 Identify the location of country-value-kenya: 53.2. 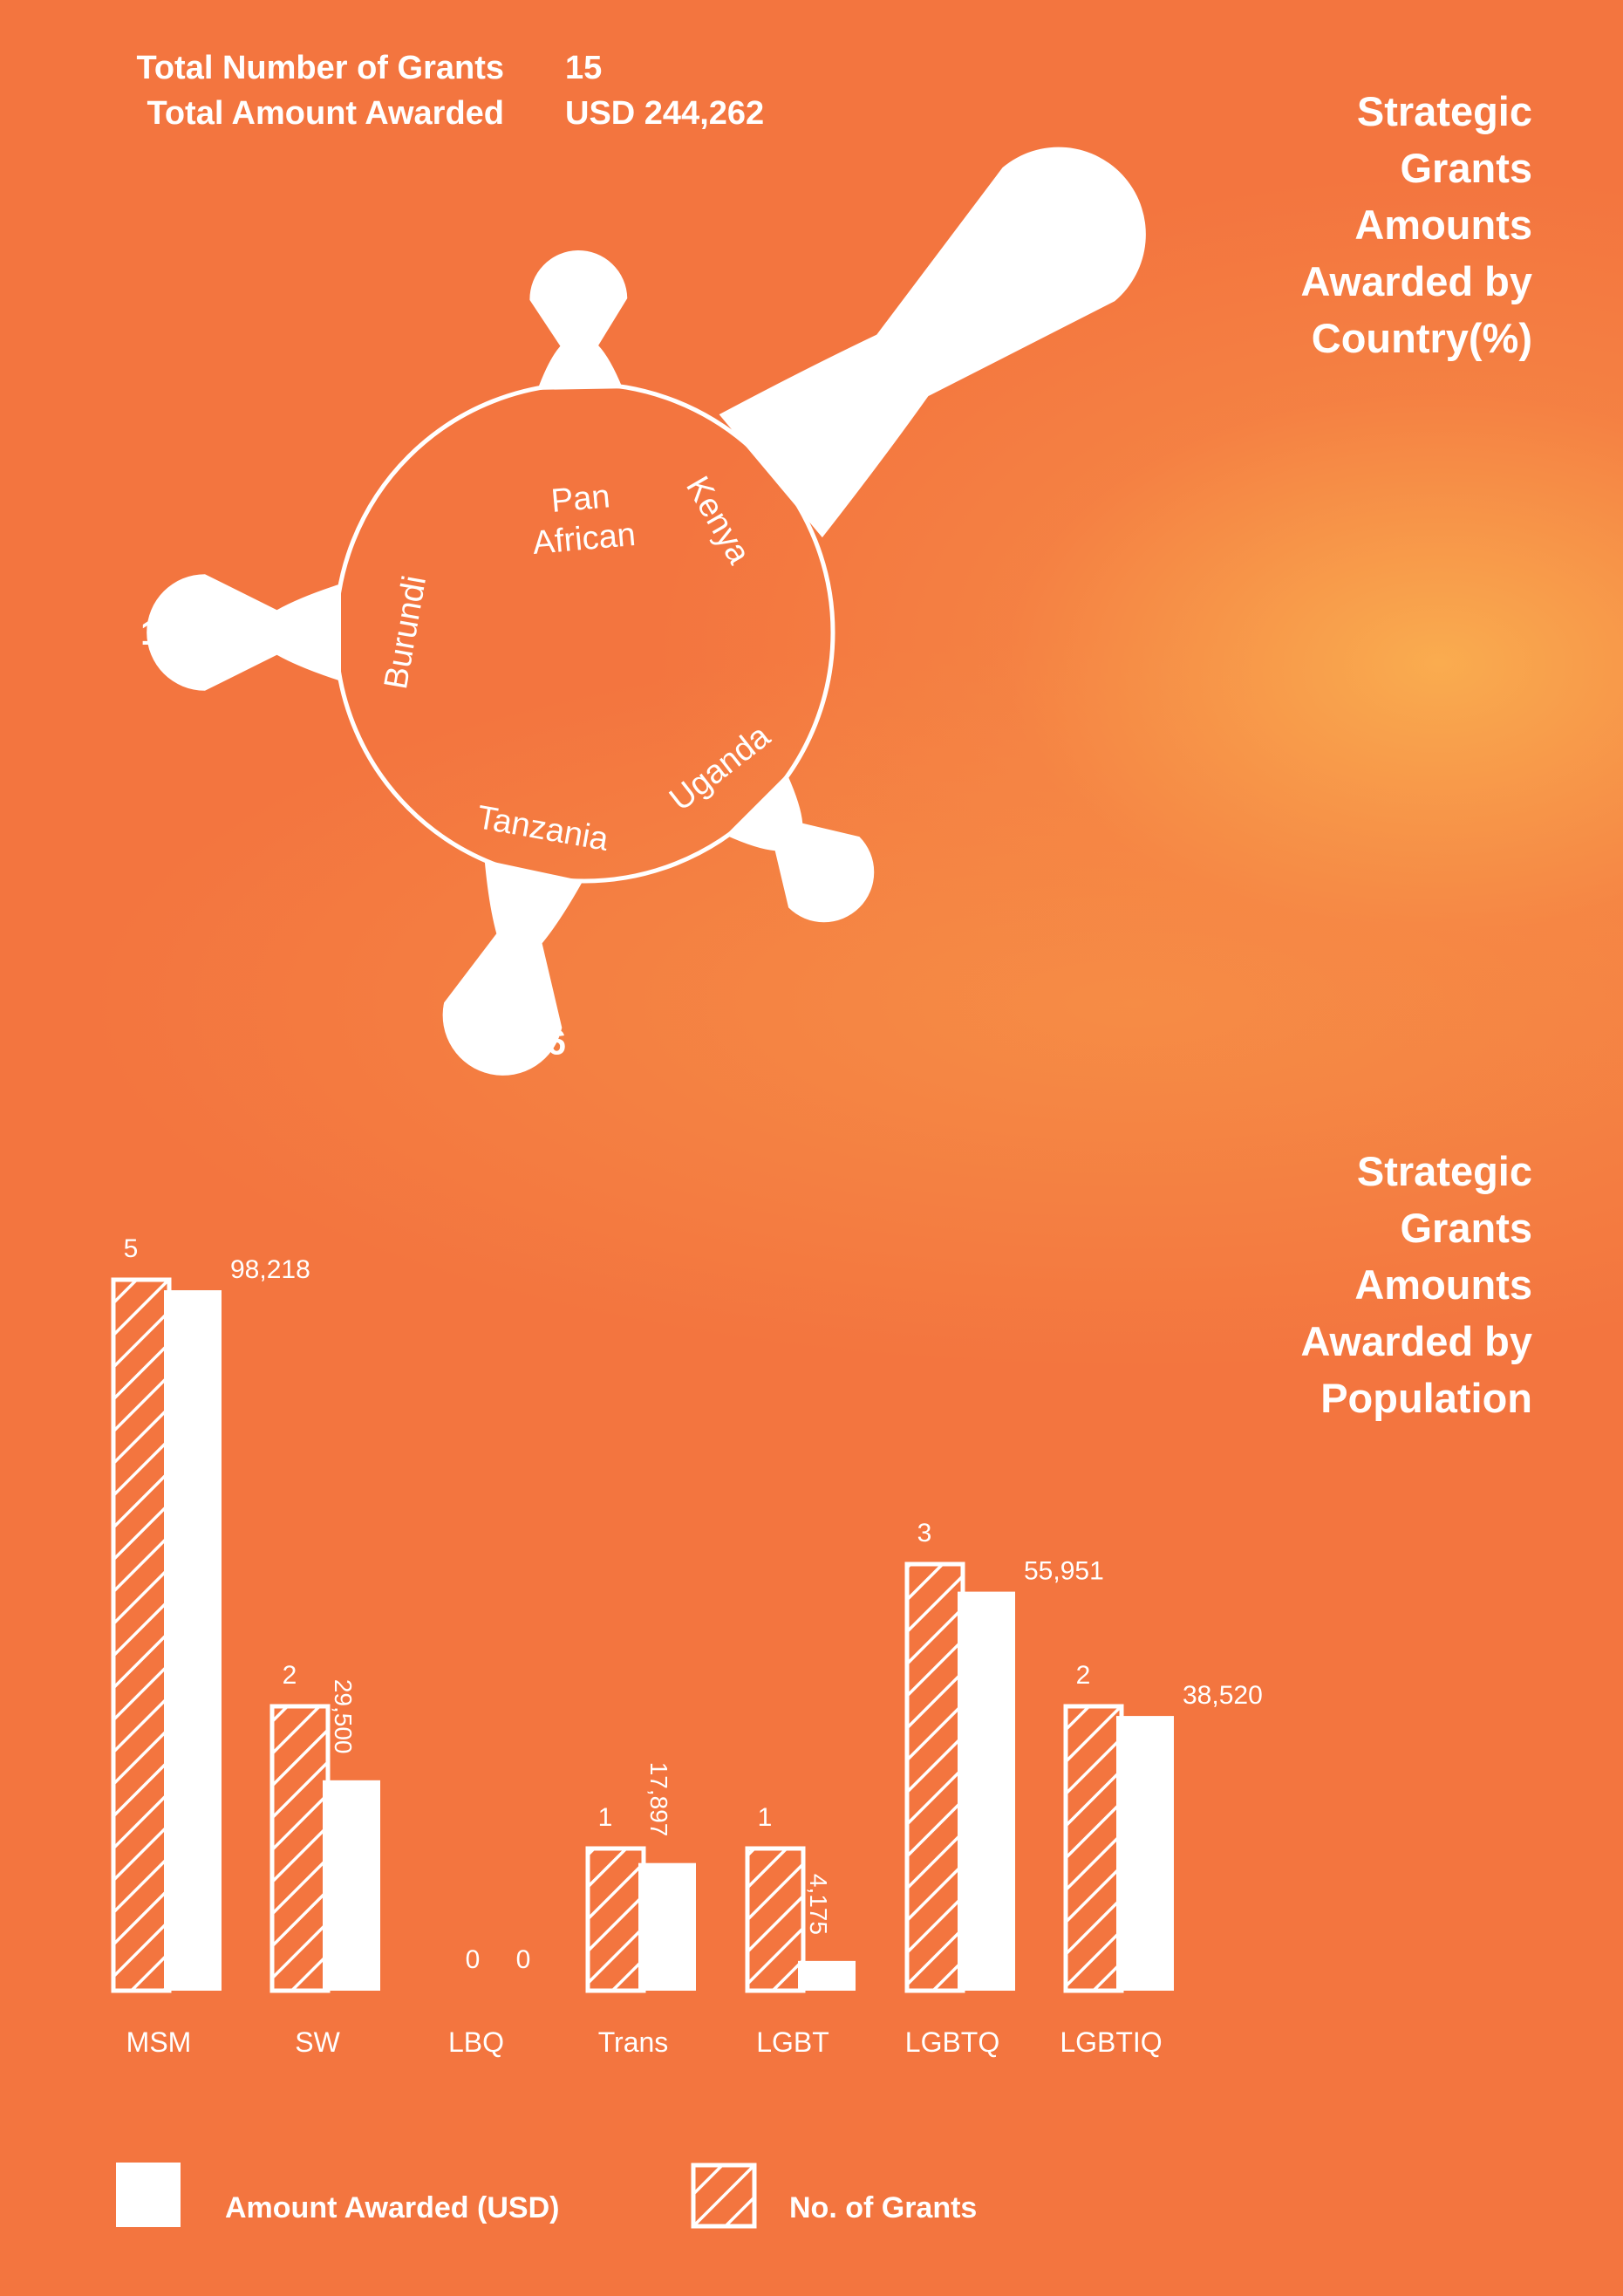
(965, 314).